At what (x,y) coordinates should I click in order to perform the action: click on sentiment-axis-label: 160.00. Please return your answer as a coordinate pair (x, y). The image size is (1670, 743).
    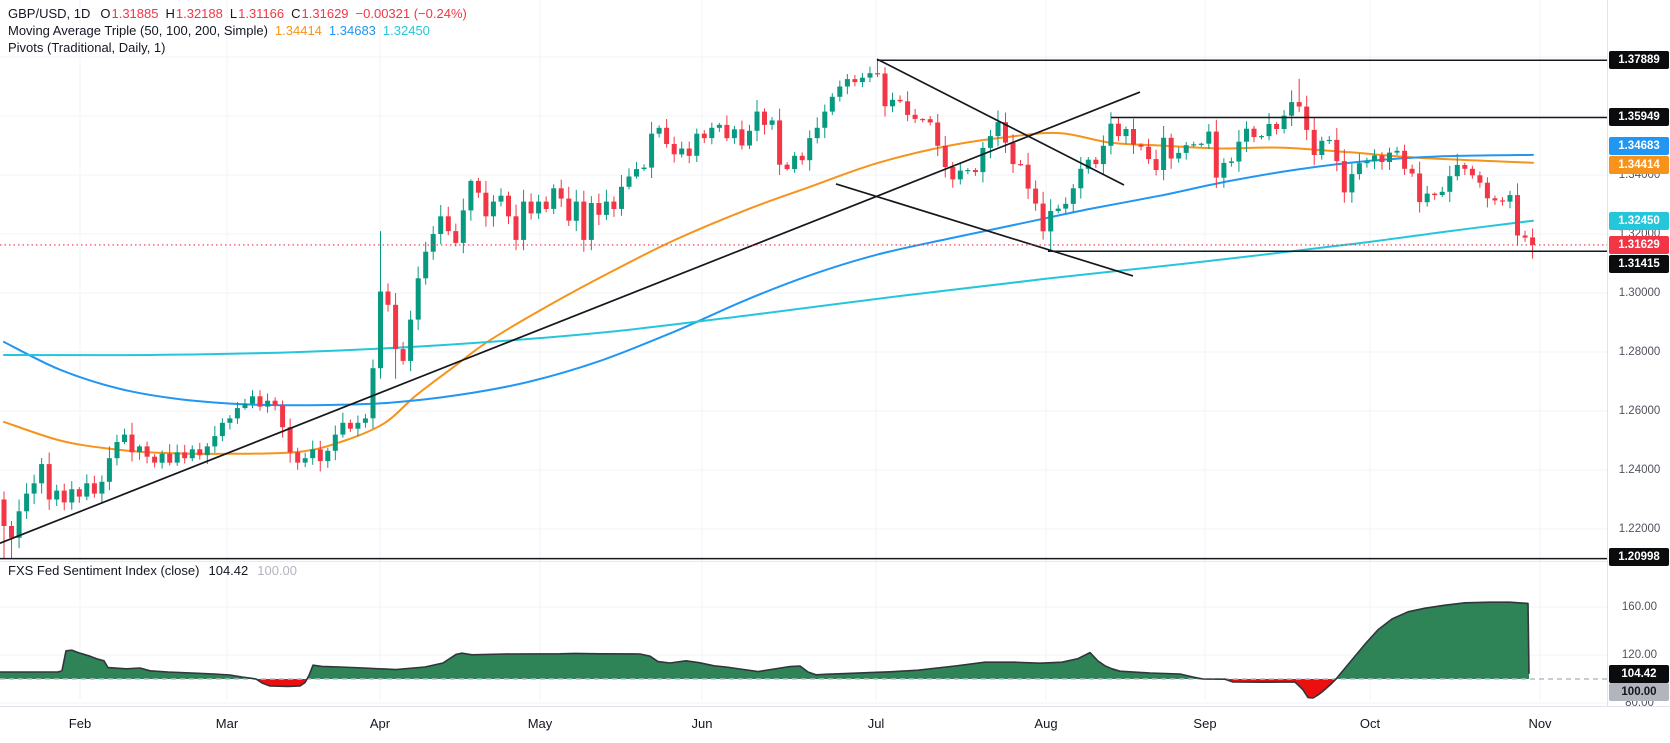
    Looking at the image, I should click on (1639, 607).